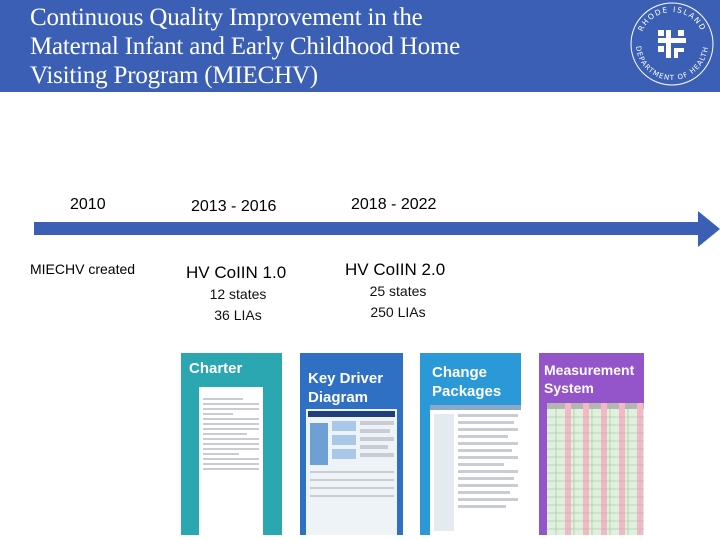 The height and width of the screenshot is (540, 720). I want to click on milestone-year-2010: 2010, so click(88, 204).